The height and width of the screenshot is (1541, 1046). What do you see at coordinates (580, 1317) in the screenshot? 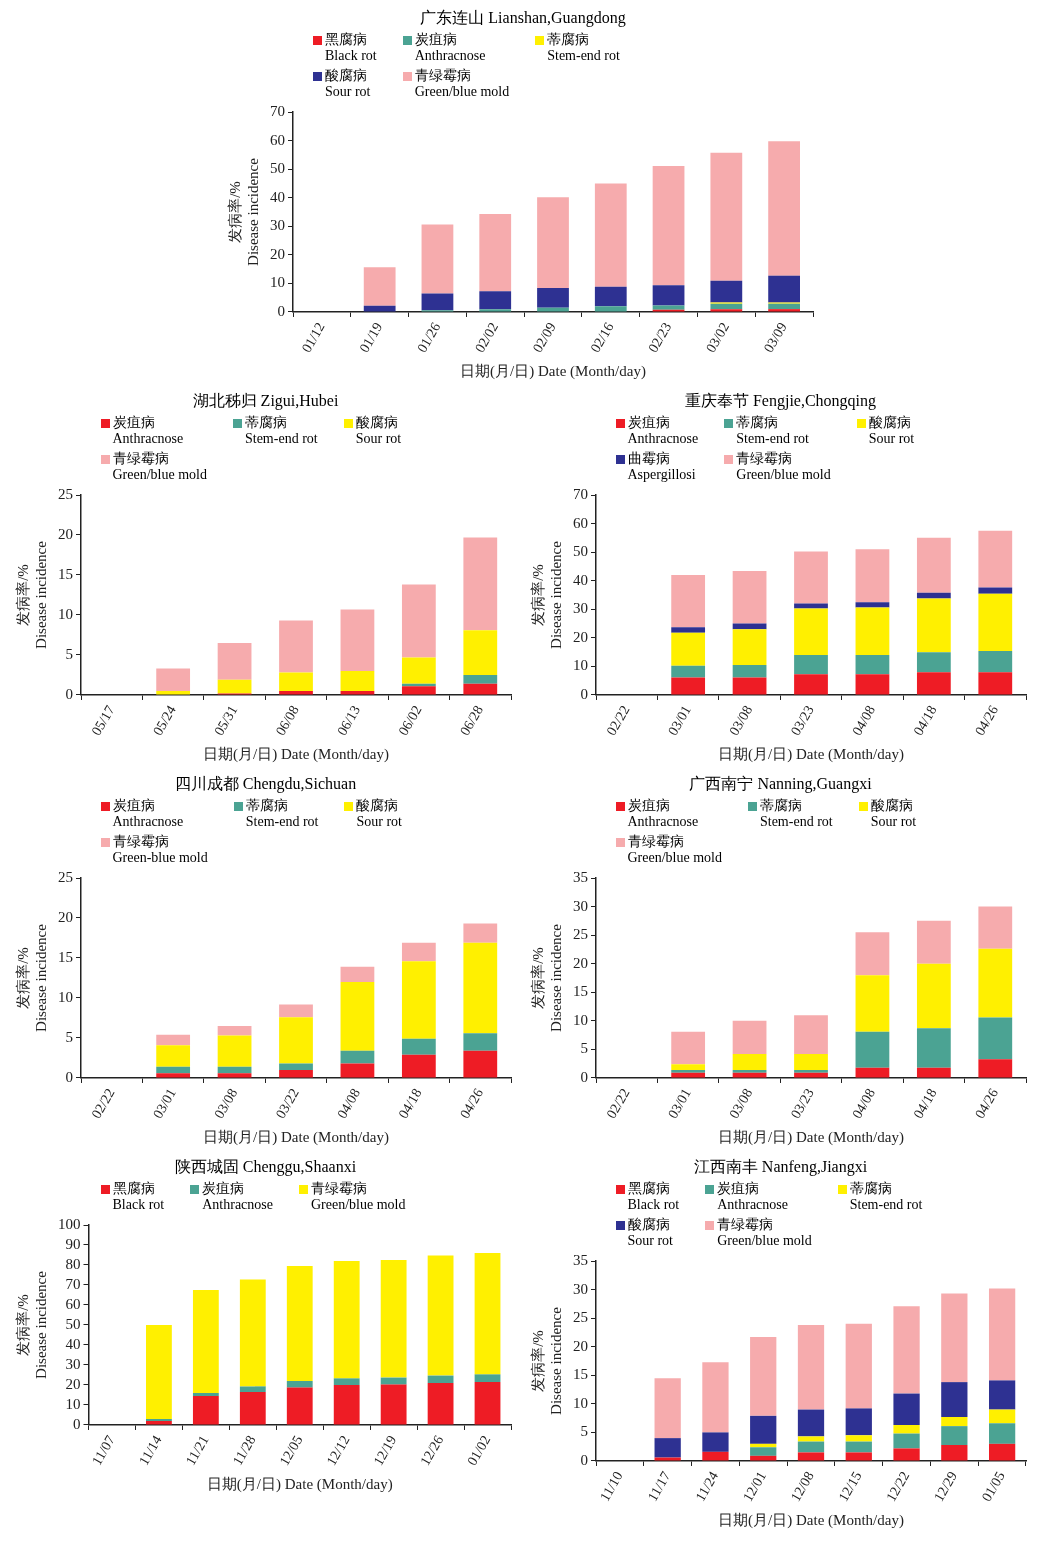
I see `y-tick-label: 25` at bounding box center [580, 1317].